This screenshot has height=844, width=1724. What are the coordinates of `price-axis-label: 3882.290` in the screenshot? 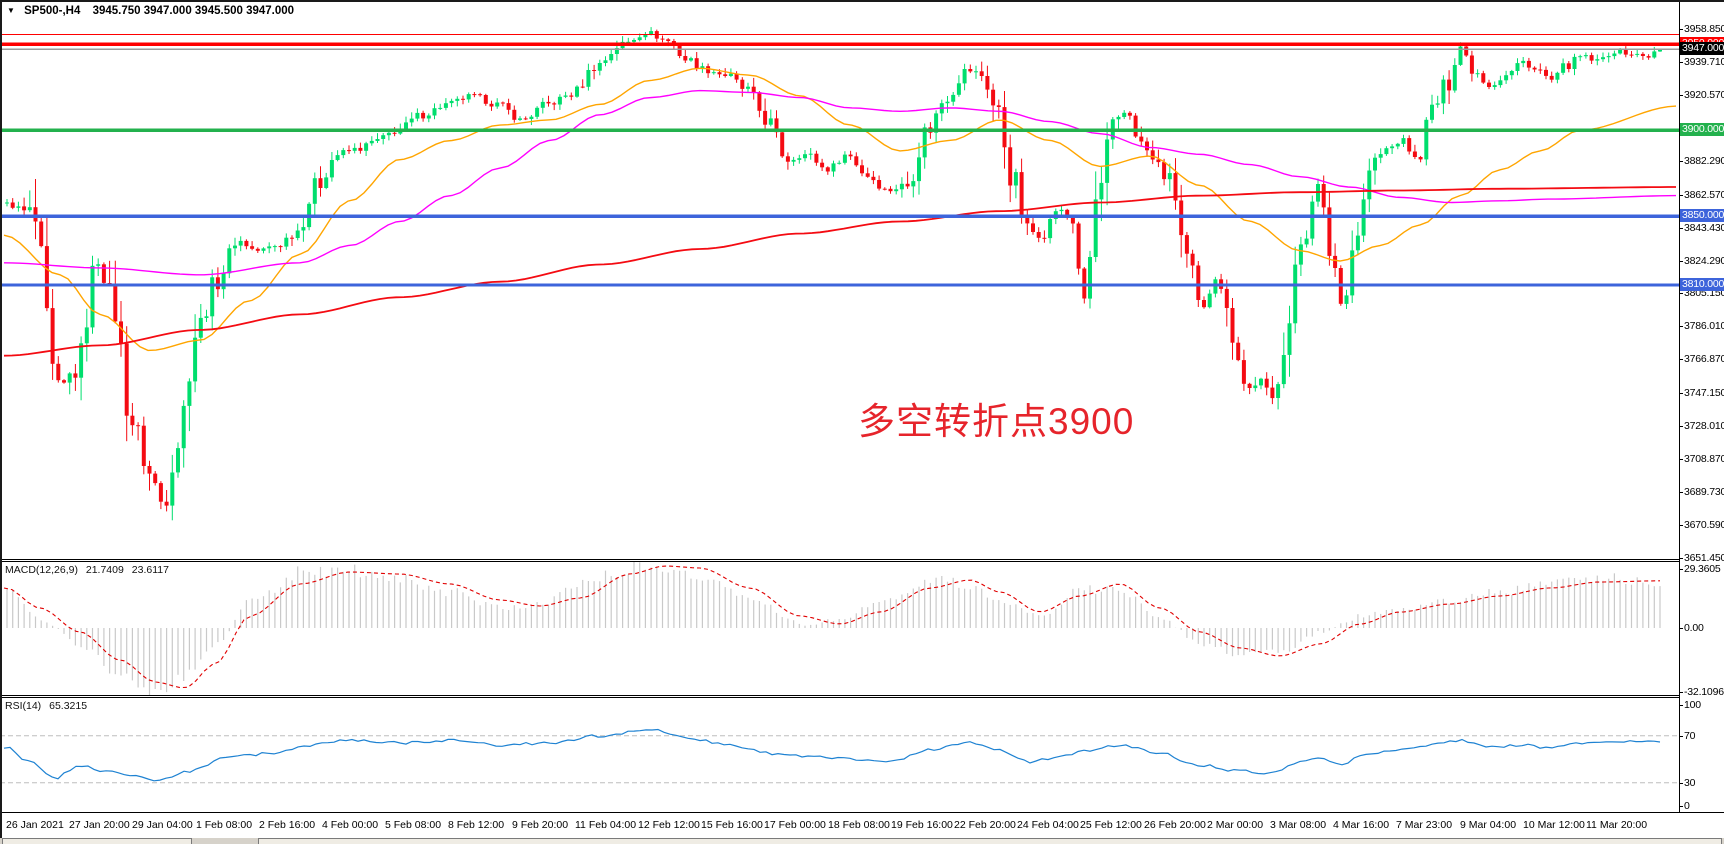 It's located at (1704, 161).